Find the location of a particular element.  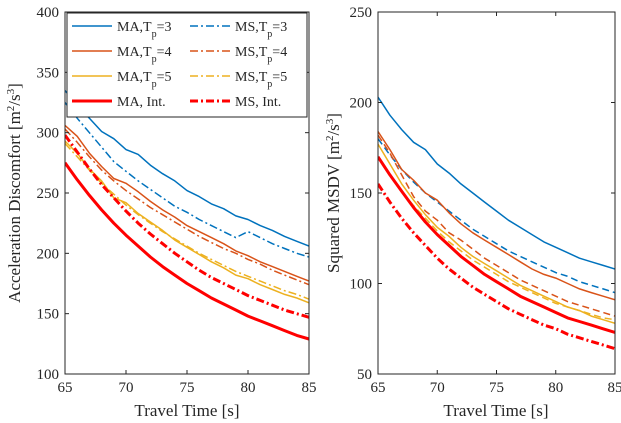

left-y-tick-label: 350 is located at coordinates (48, 73).